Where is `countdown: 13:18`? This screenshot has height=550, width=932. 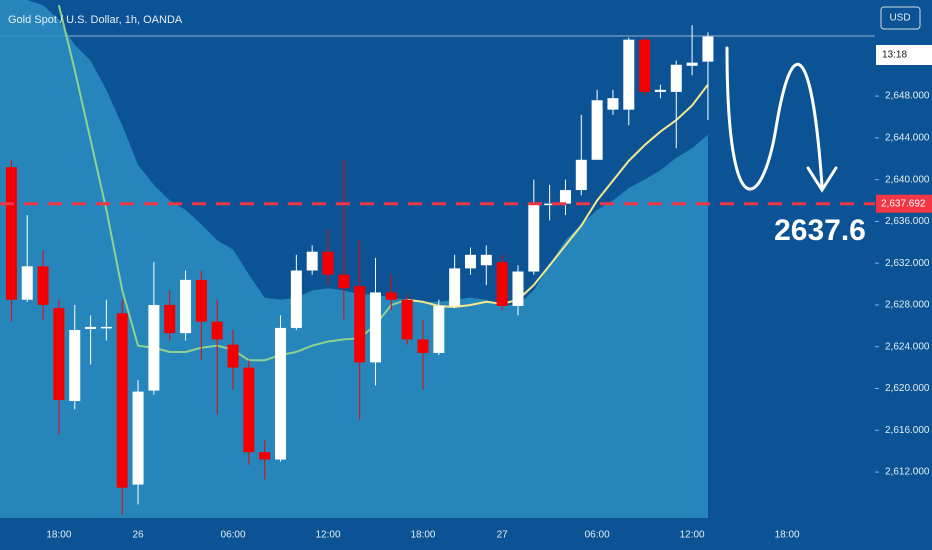
countdown: 13:18 is located at coordinates (894, 55).